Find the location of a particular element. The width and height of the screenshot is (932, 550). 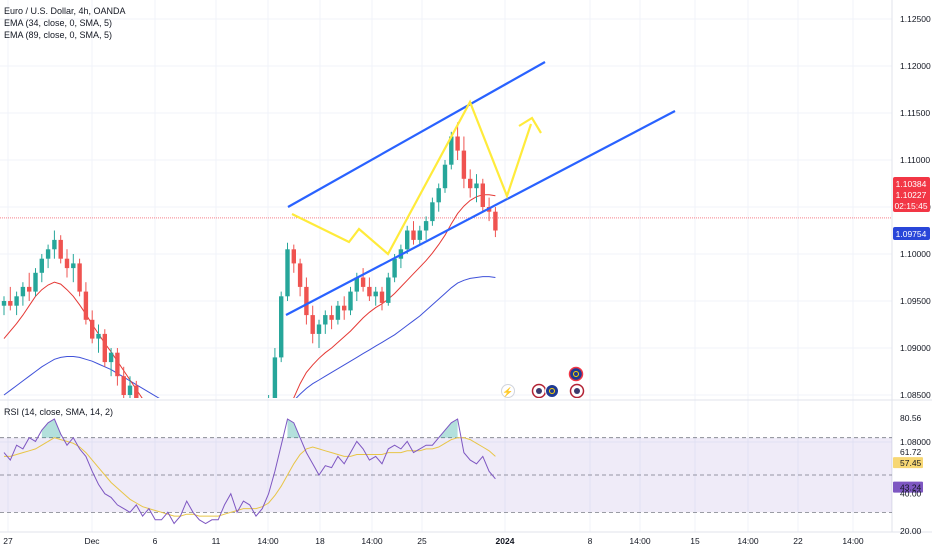

time-tick-label: 6 is located at coordinates (155, 541).